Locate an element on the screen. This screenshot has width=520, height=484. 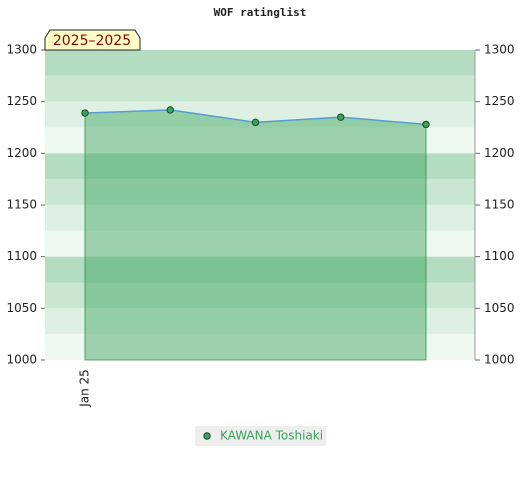
y2-tick-label: 1250 is located at coordinates (499, 101).